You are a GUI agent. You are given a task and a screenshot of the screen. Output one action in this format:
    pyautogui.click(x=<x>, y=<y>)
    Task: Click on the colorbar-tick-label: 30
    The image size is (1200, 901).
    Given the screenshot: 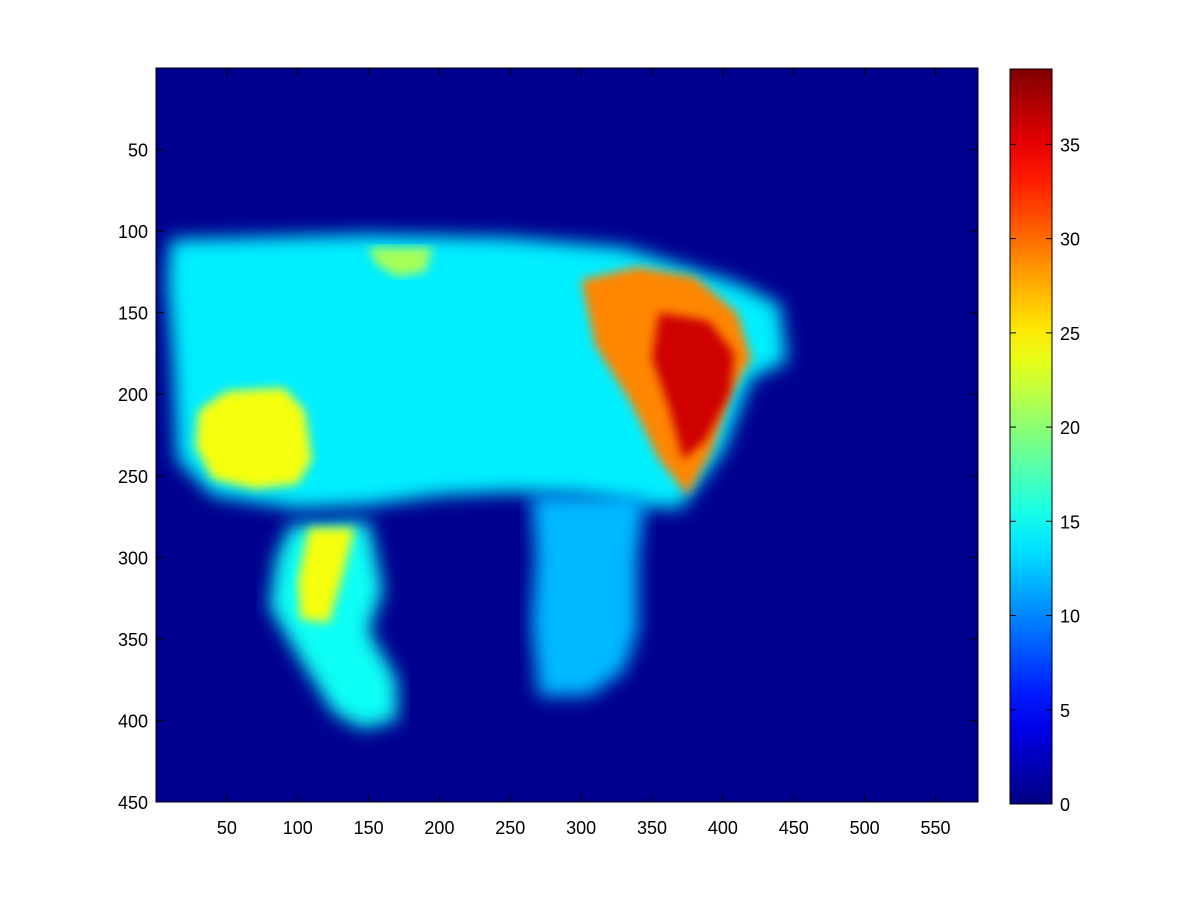 What is the action you would take?
    pyautogui.click(x=1070, y=240)
    